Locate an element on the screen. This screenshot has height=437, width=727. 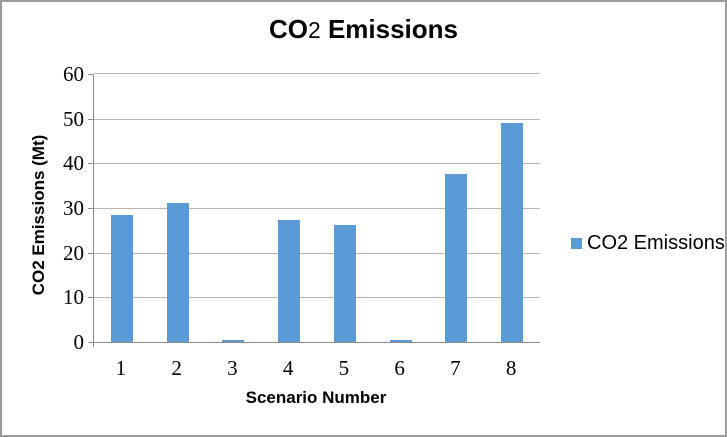
x-tick-label-3: 3 is located at coordinates (232, 368).